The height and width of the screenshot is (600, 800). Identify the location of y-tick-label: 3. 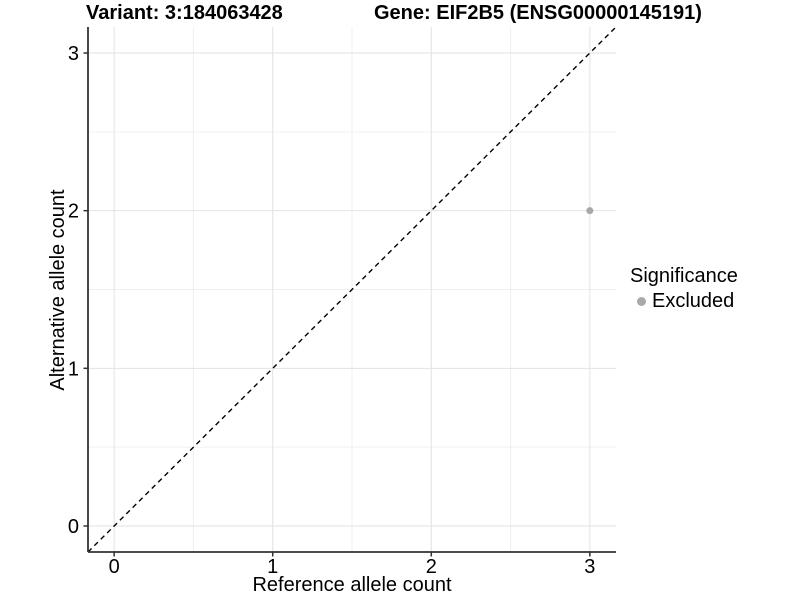
(73, 54).